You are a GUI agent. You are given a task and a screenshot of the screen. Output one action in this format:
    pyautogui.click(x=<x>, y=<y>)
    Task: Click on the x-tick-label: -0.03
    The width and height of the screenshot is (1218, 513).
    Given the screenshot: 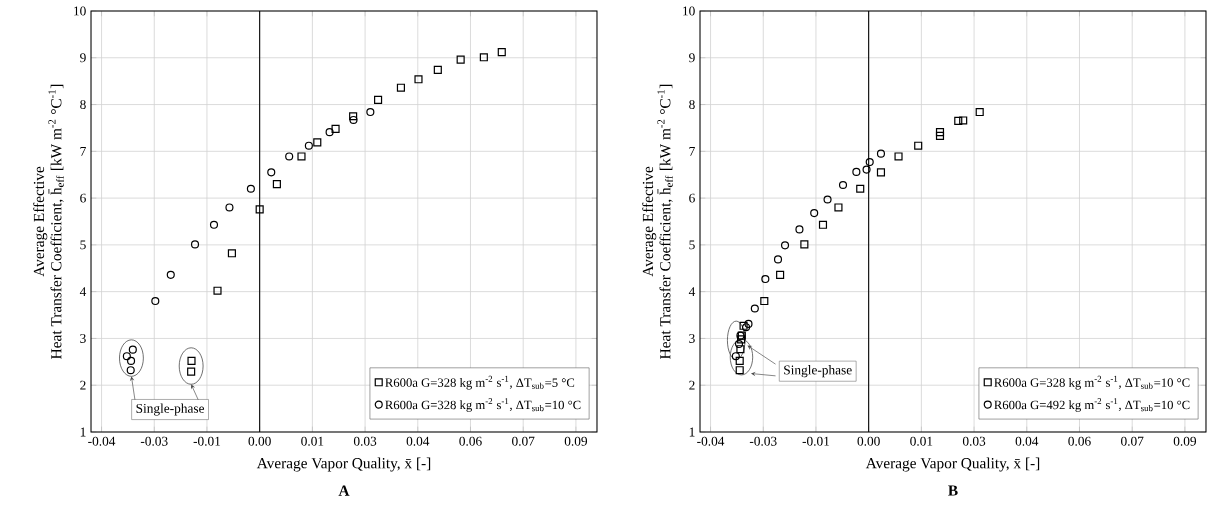 What is the action you would take?
    pyautogui.click(x=154, y=441)
    